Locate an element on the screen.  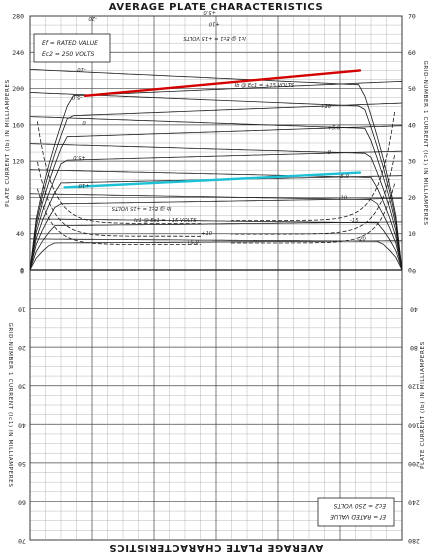
curve-label-top: -15 is located at coordinates (354, 221).